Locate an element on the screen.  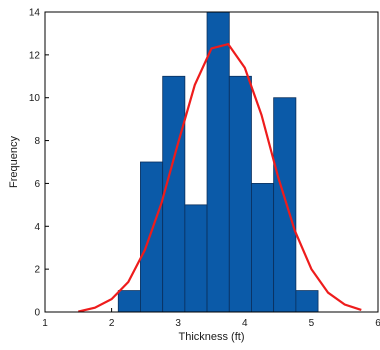
y-tick-label: 10 is located at coordinates (35, 98).